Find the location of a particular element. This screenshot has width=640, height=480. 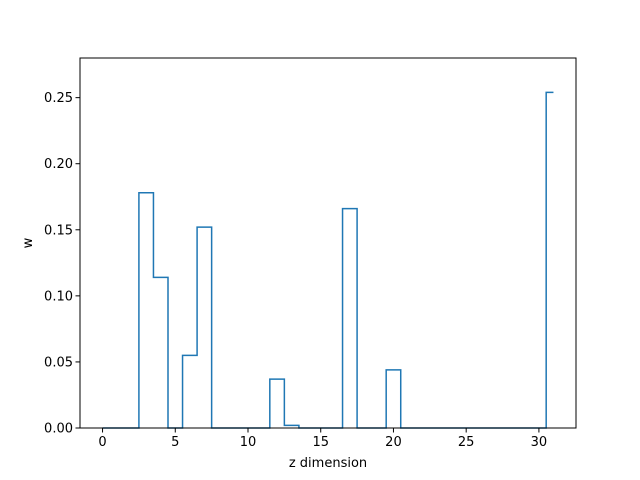

y-tick-label: 0.25 is located at coordinates (58, 98).